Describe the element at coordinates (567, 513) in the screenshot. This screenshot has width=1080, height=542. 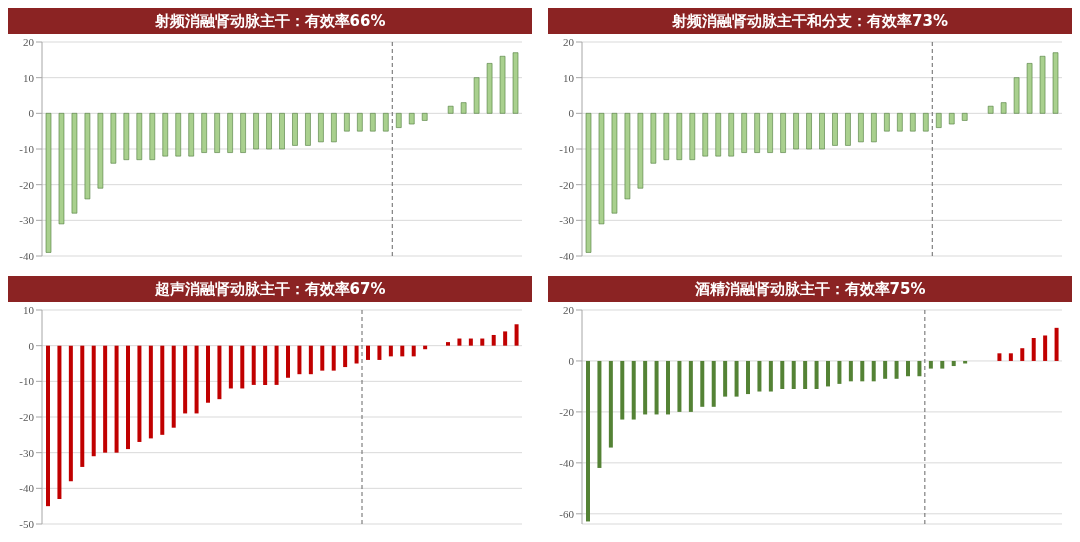
I see `y-tick-label: -60` at that location.